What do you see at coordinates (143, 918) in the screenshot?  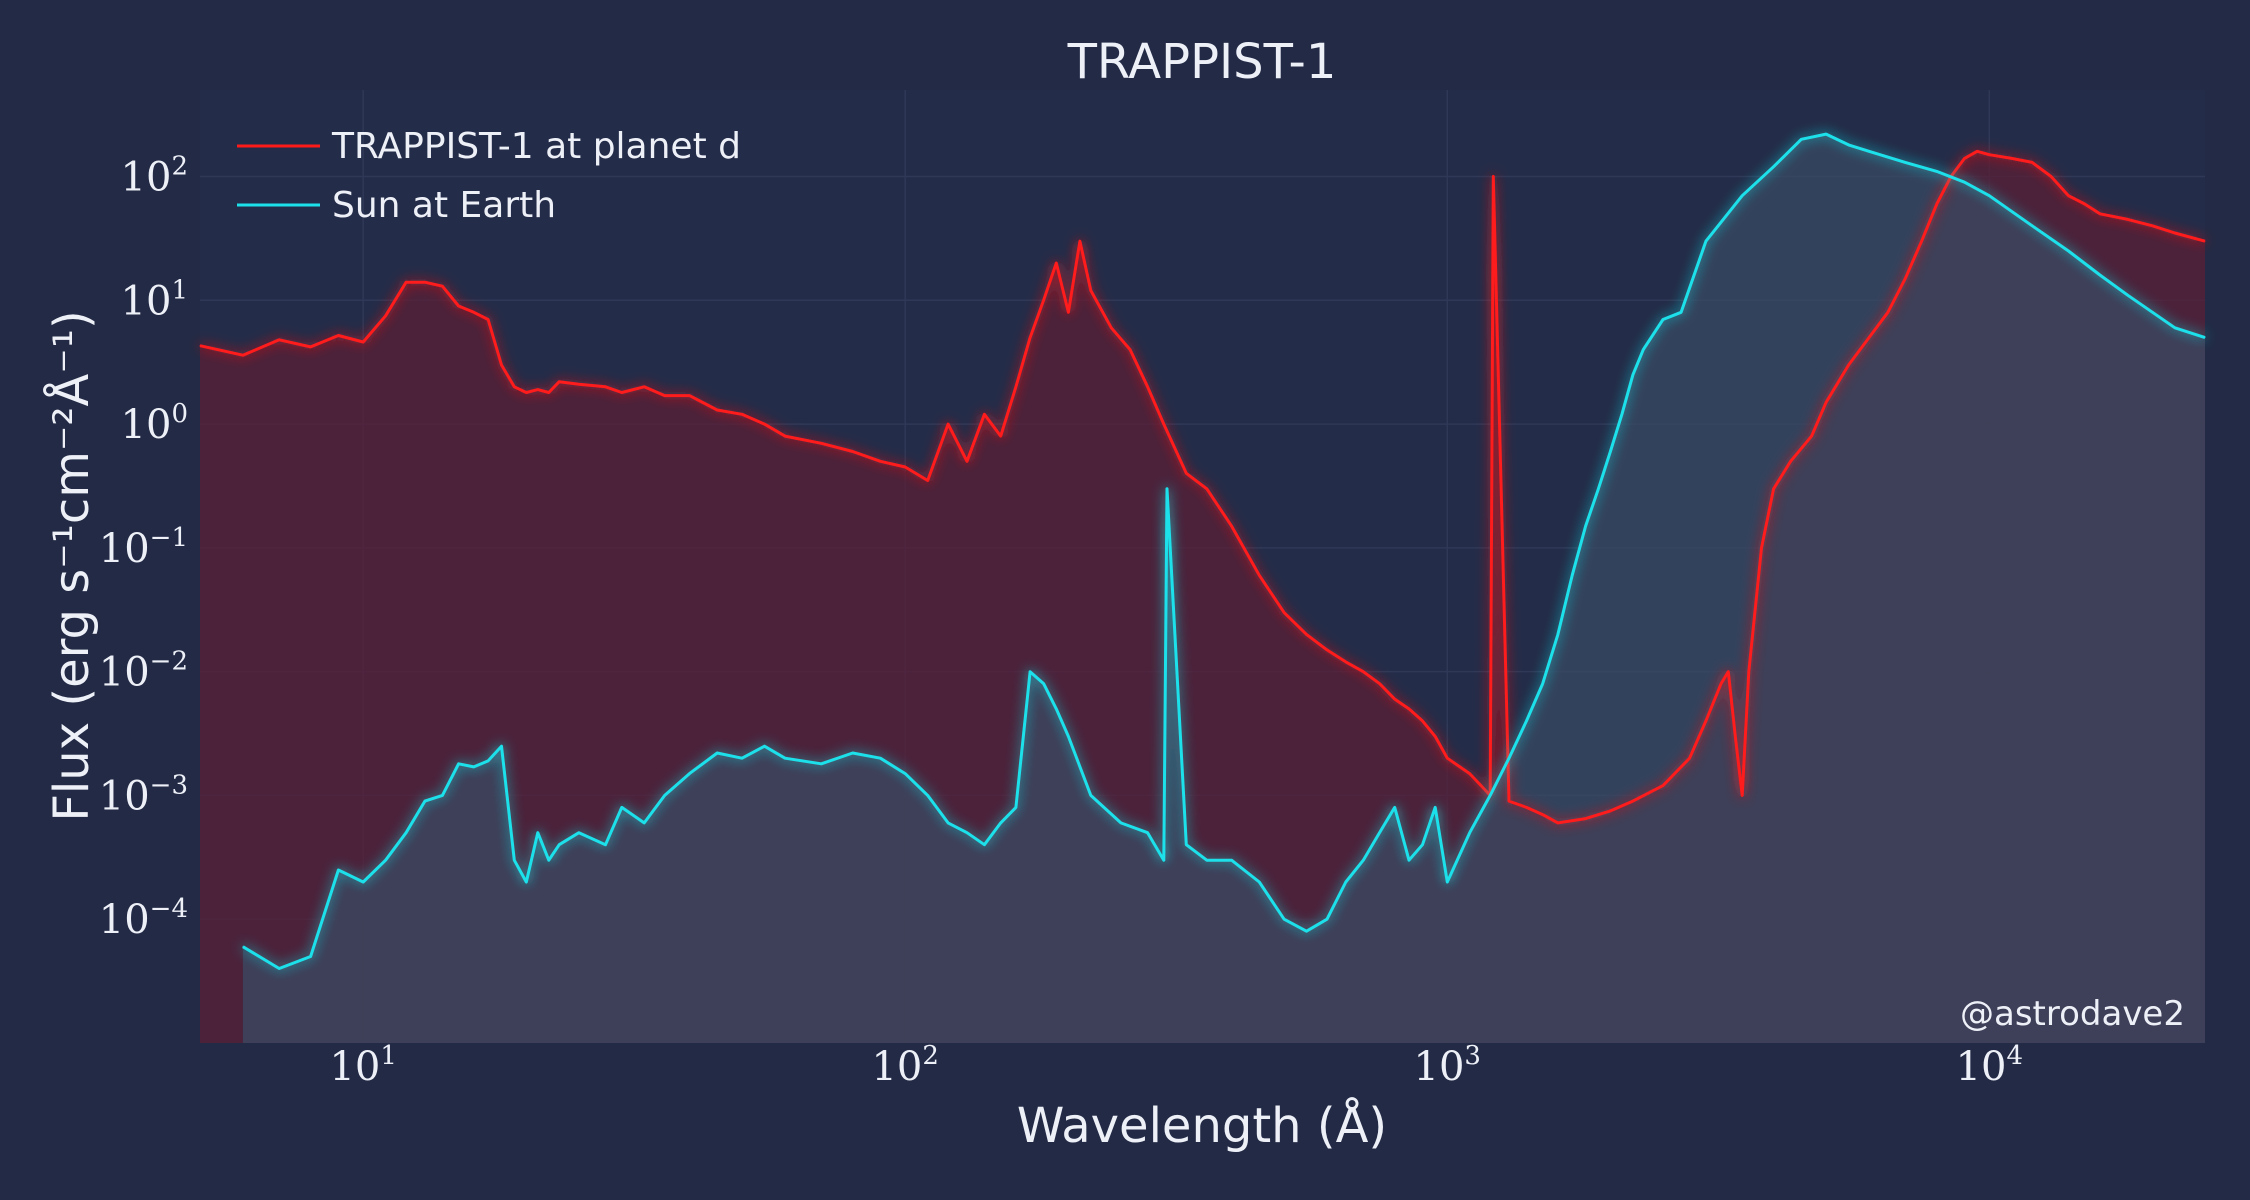 I see `y-tick-label: 10⁻⁴` at bounding box center [143, 918].